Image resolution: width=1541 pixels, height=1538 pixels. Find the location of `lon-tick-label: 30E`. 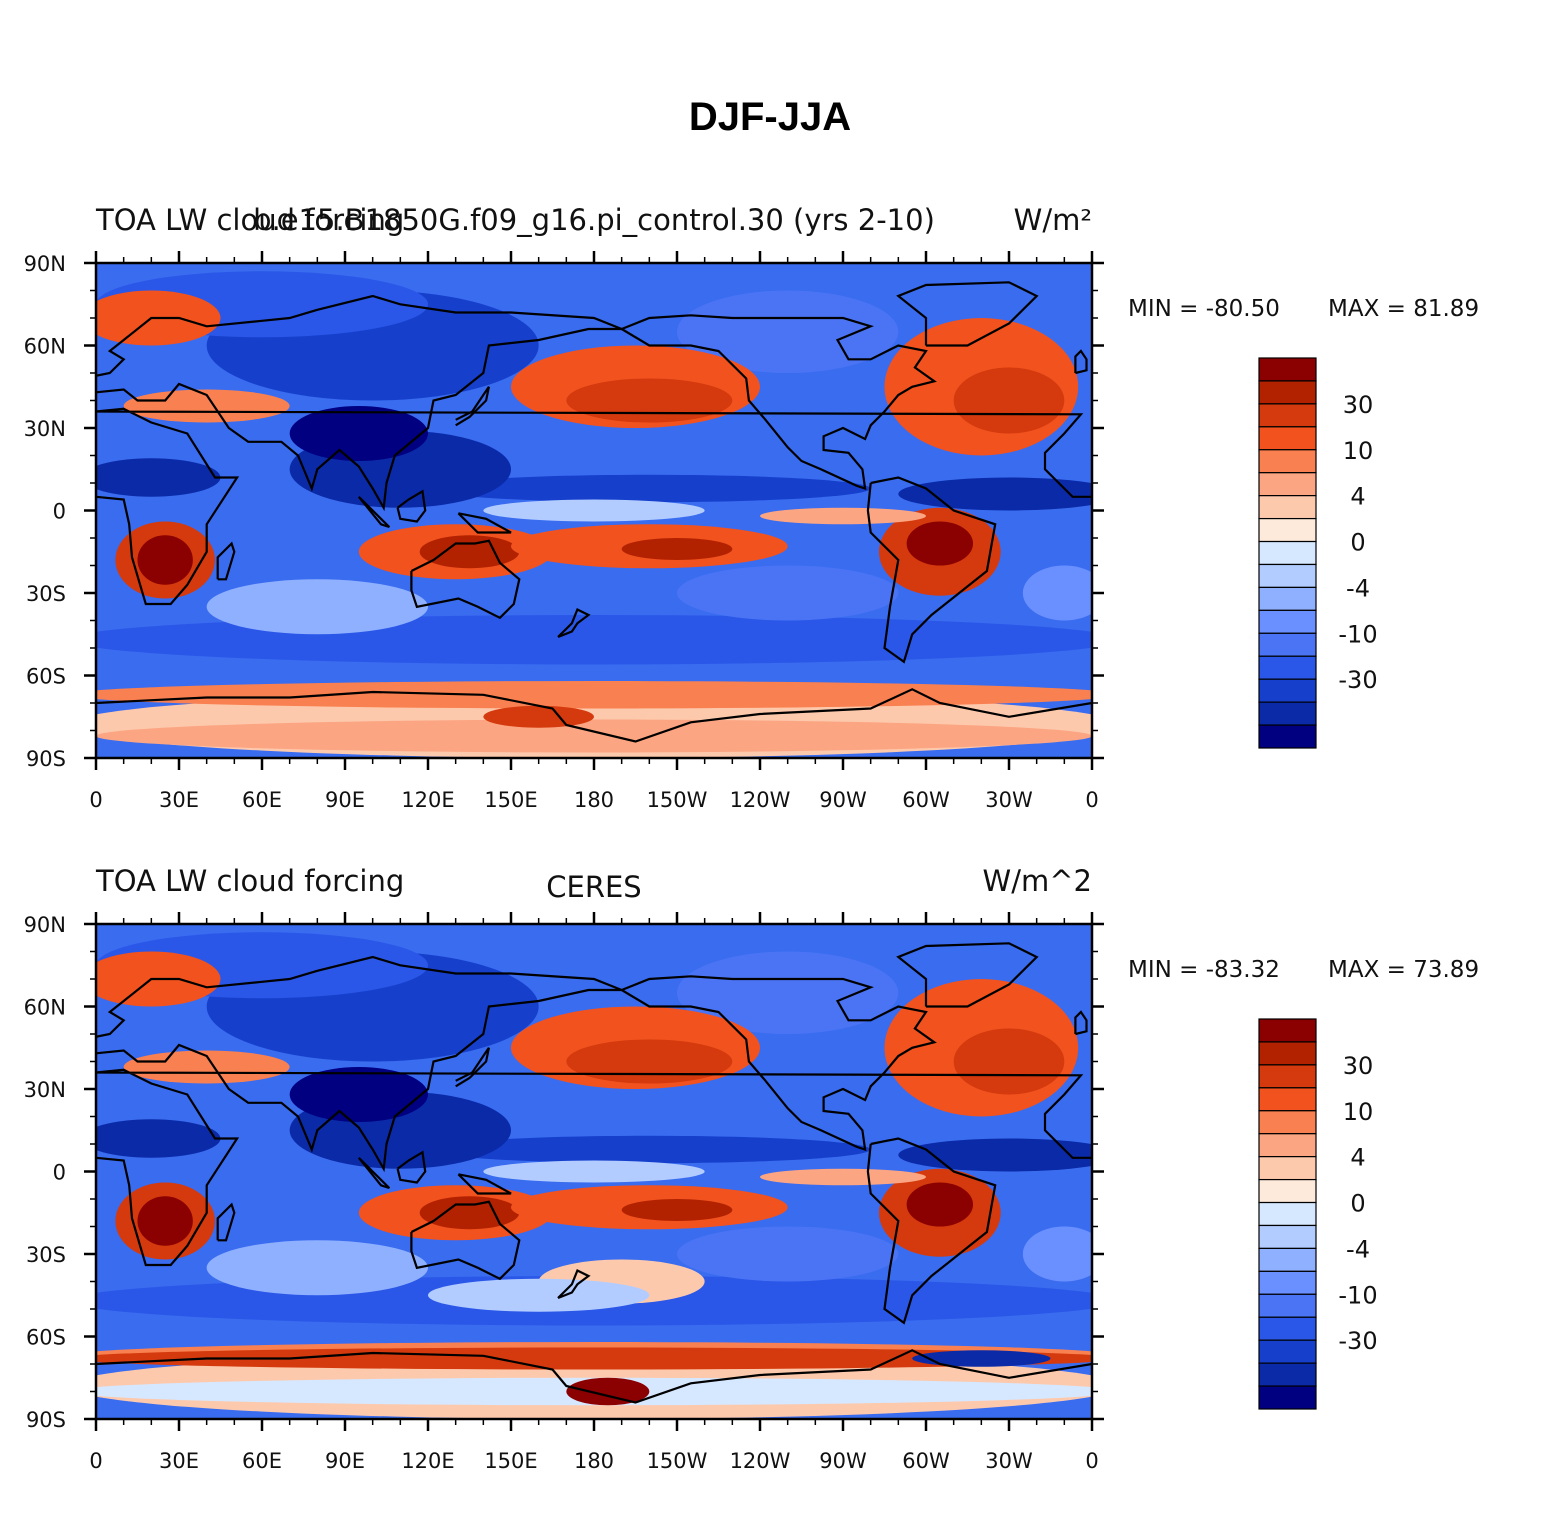

lon-tick-label: 30E is located at coordinates (179, 1461).